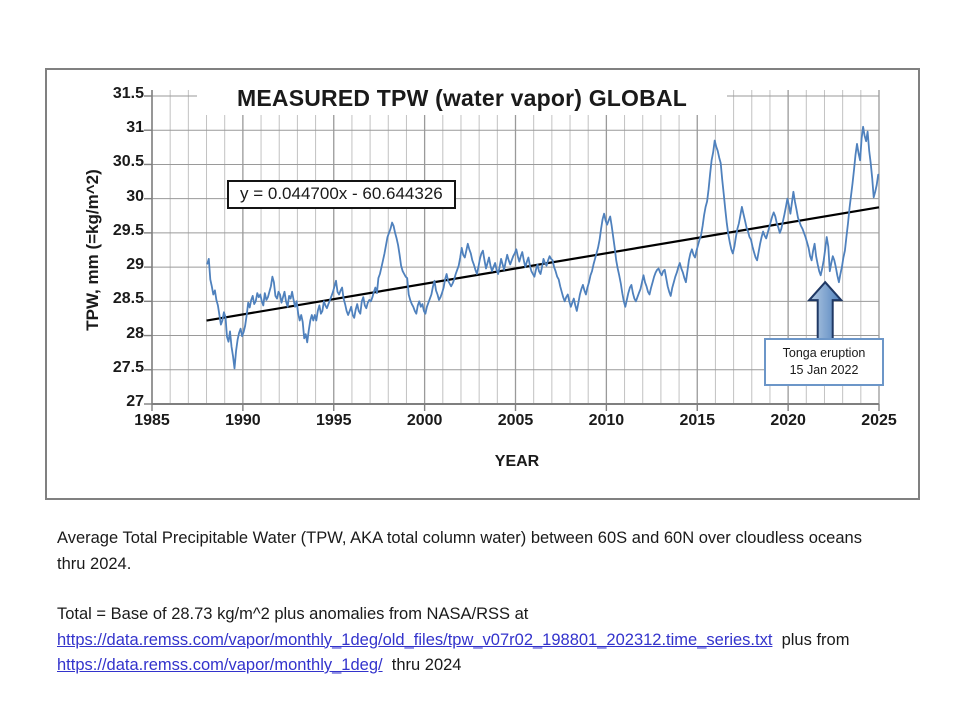  Describe the element at coordinates (811, 639) in the screenshot. I see `caption-link1-suffix: plus from` at that location.